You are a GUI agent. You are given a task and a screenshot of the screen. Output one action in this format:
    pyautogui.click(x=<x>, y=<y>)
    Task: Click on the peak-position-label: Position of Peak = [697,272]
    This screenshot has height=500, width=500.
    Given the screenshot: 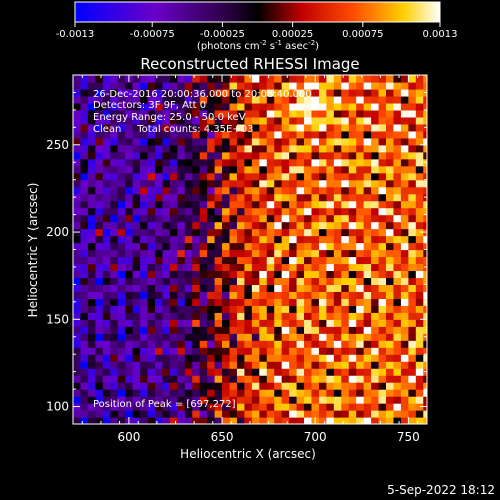 What is the action you would take?
    pyautogui.click(x=164, y=404)
    